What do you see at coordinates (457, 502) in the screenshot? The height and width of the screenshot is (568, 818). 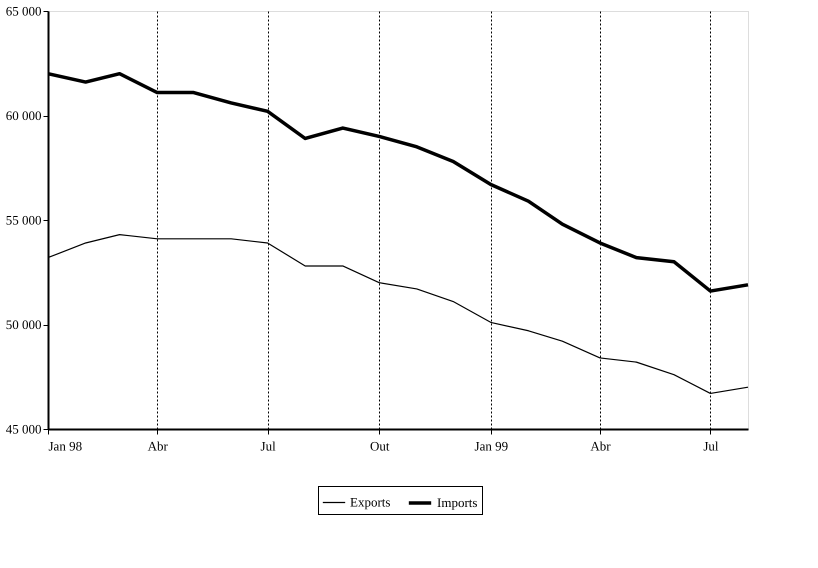 I see `legend-label: Imports` at bounding box center [457, 502].